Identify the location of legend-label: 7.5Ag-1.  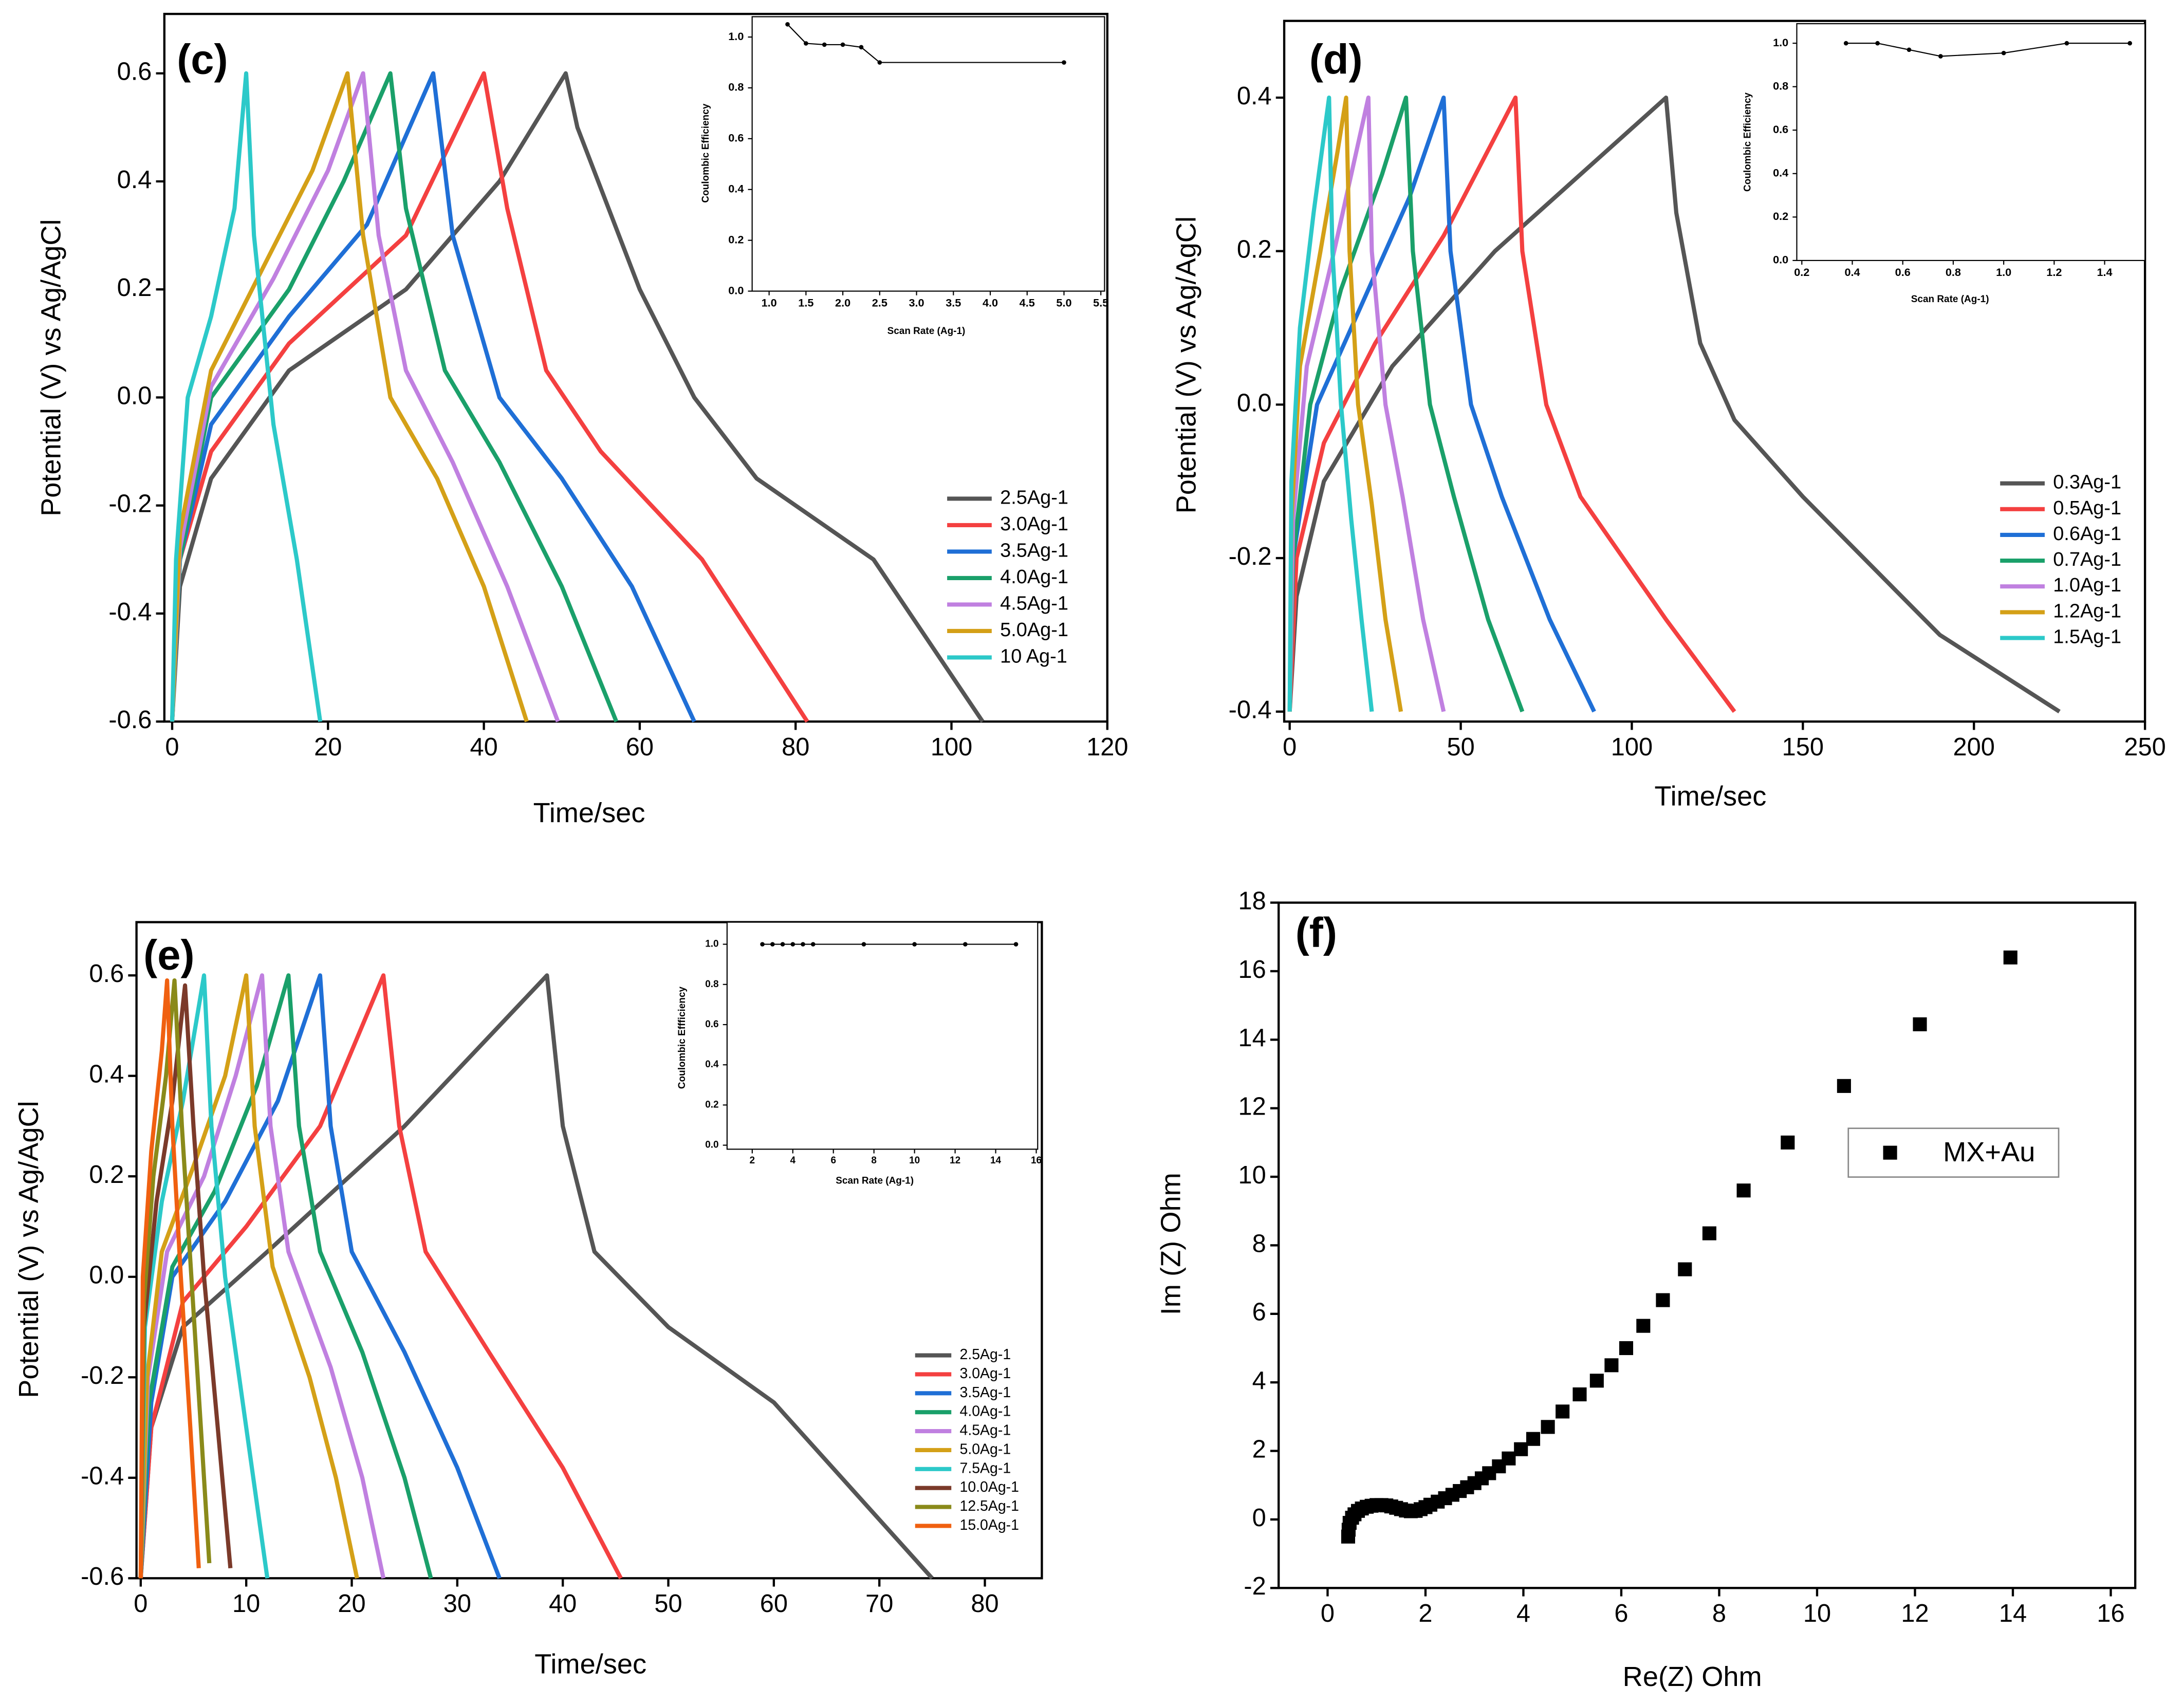
(985, 1468).